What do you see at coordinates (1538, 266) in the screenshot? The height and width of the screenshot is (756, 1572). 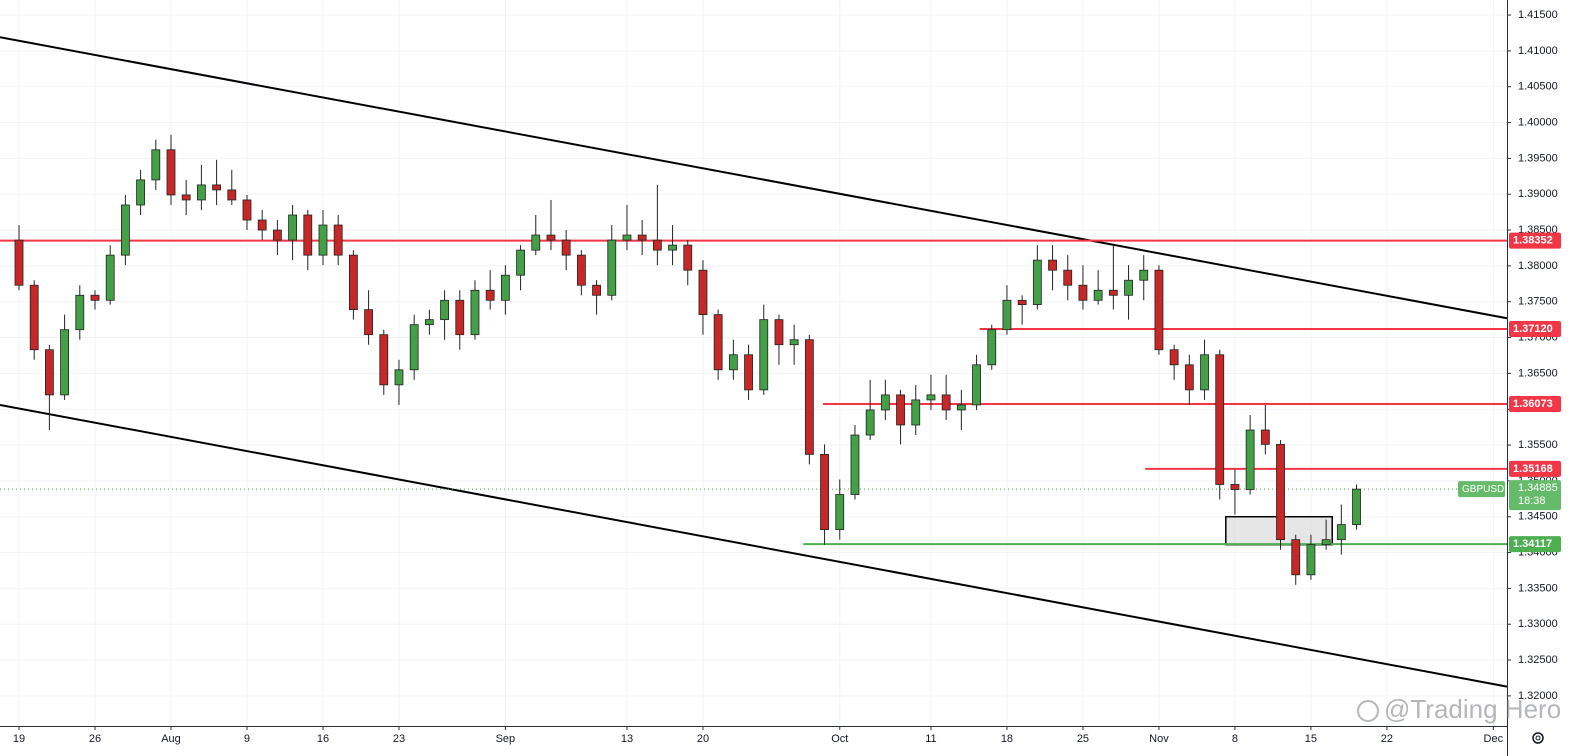 I see `y-tick-label: 1.38000` at bounding box center [1538, 266].